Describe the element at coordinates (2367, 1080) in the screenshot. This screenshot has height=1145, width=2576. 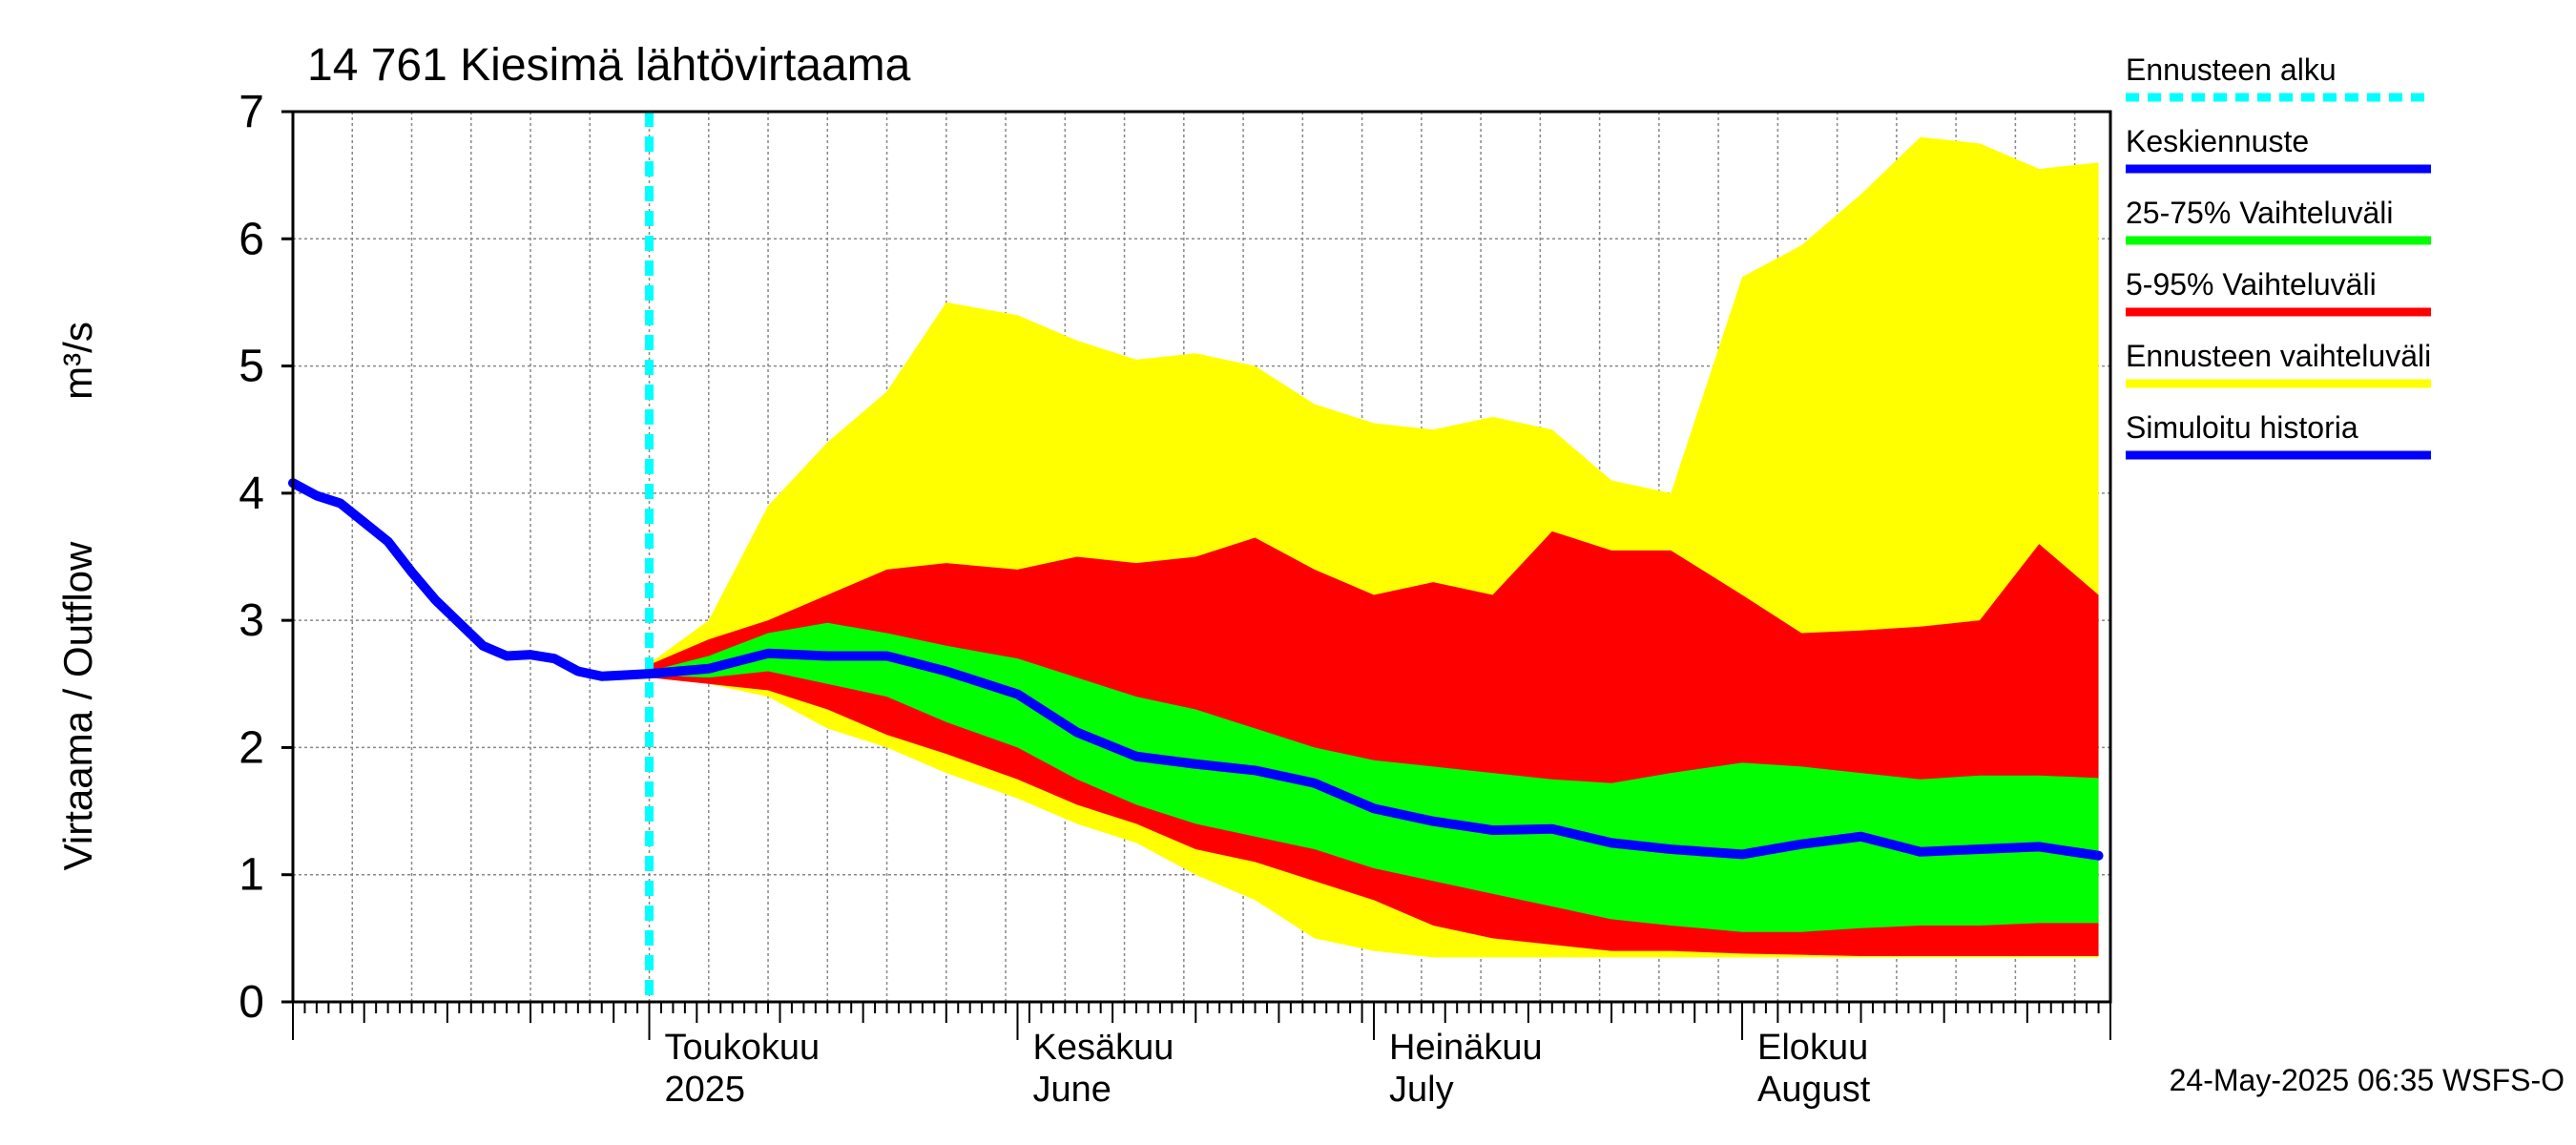
I see `timestamp: 24-May-2025 06:35 WSFS-O` at that location.